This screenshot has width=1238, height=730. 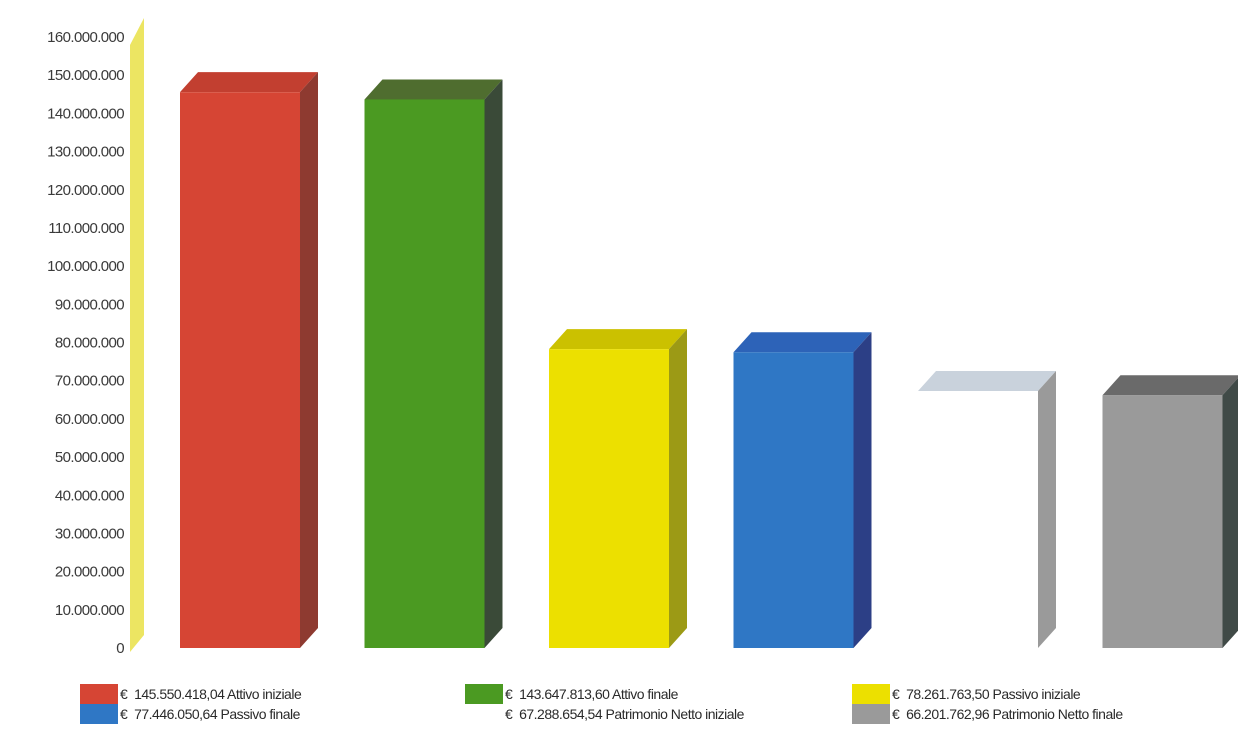 I want to click on legend-item-passivo-iniziale: € 78.261.763,50 Passivo iniziale, so click(x=966, y=694).